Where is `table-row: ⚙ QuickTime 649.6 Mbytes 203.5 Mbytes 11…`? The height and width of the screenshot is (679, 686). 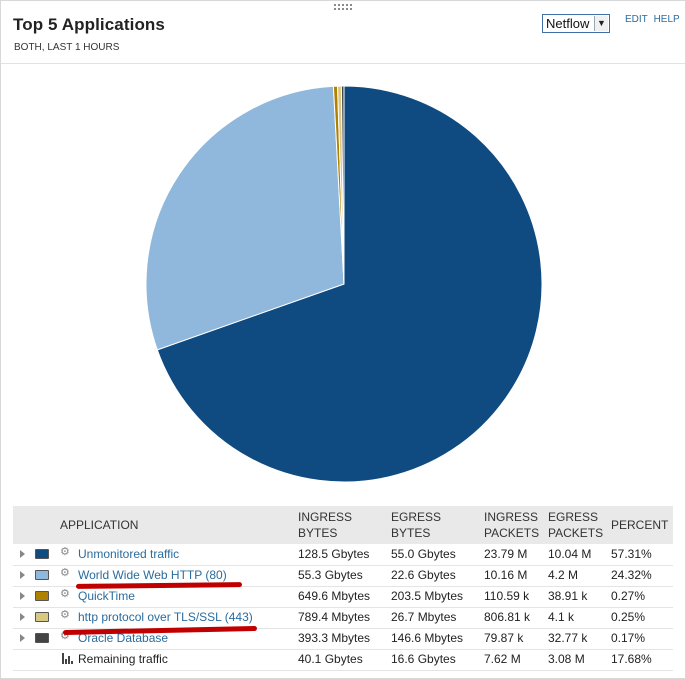
table-row: ⚙ QuickTime 649.6 Mbytes 203.5 Mbytes 11… is located at coordinates (343, 597).